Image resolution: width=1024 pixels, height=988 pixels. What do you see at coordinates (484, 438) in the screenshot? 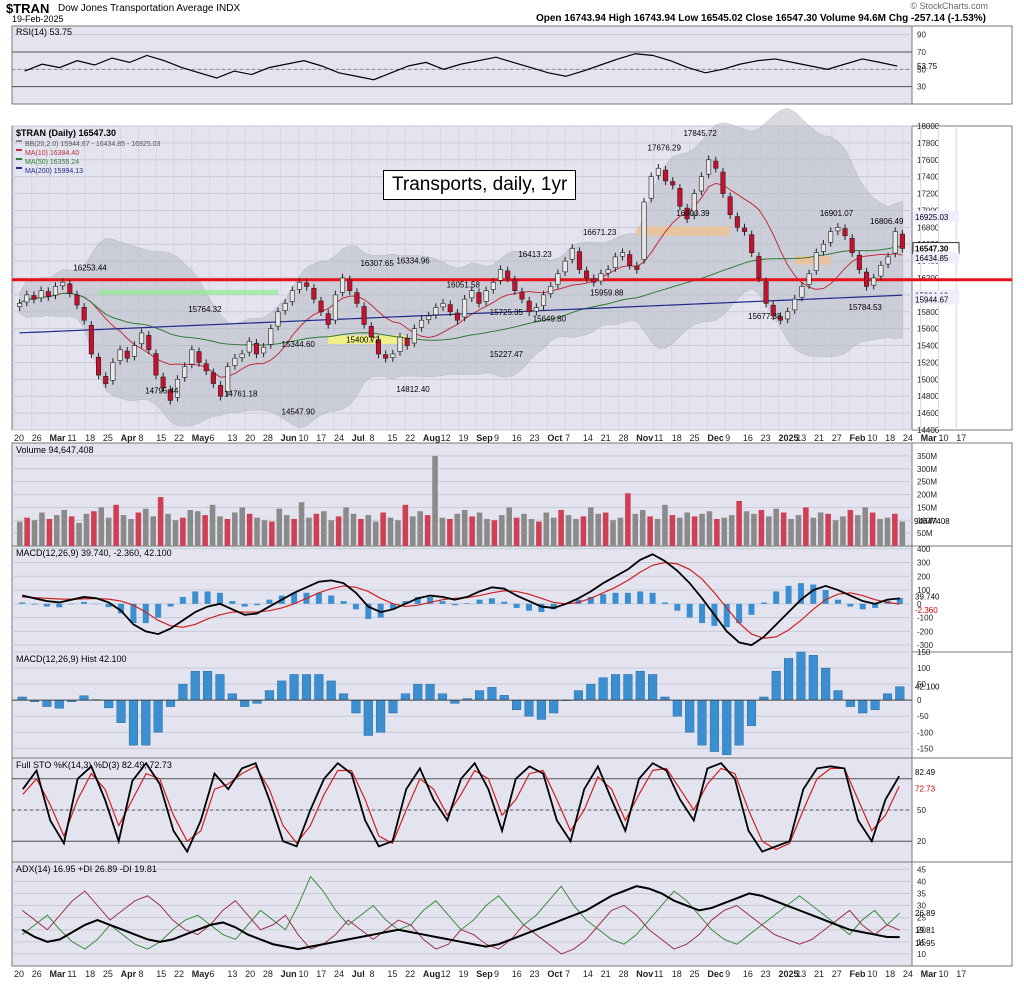
I see `date-axis-label: Sep` at bounding box center [484, 438].